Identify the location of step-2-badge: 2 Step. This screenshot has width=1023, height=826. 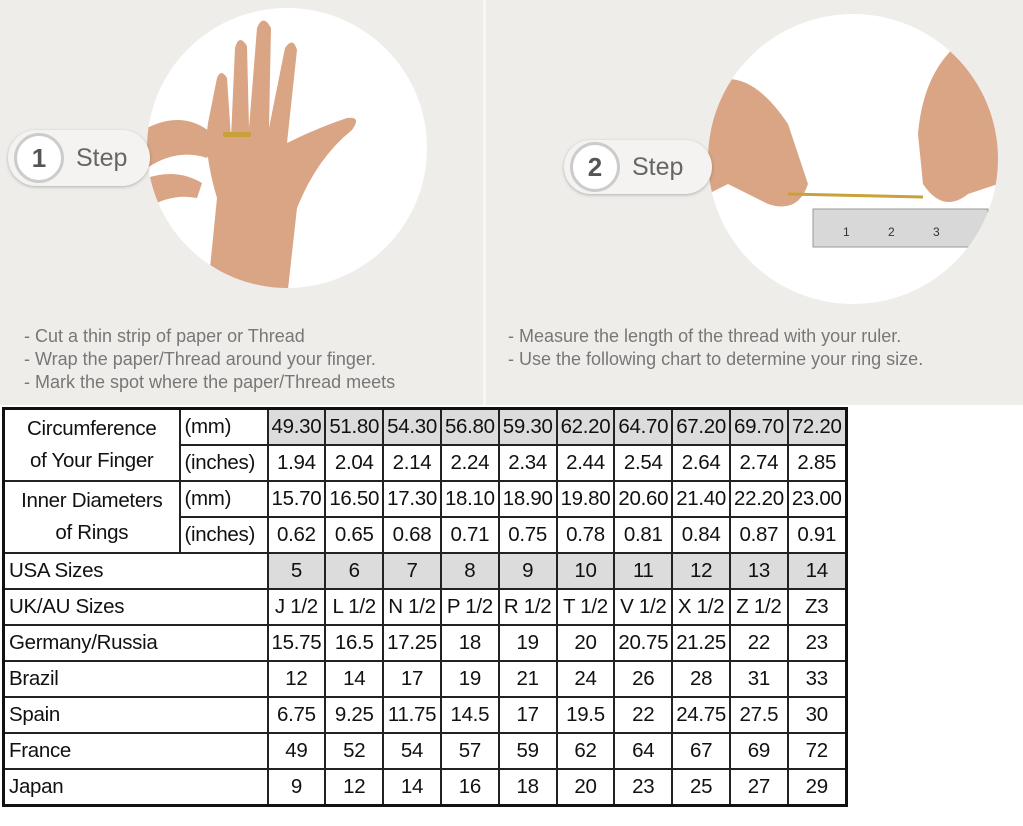
(638, 167).